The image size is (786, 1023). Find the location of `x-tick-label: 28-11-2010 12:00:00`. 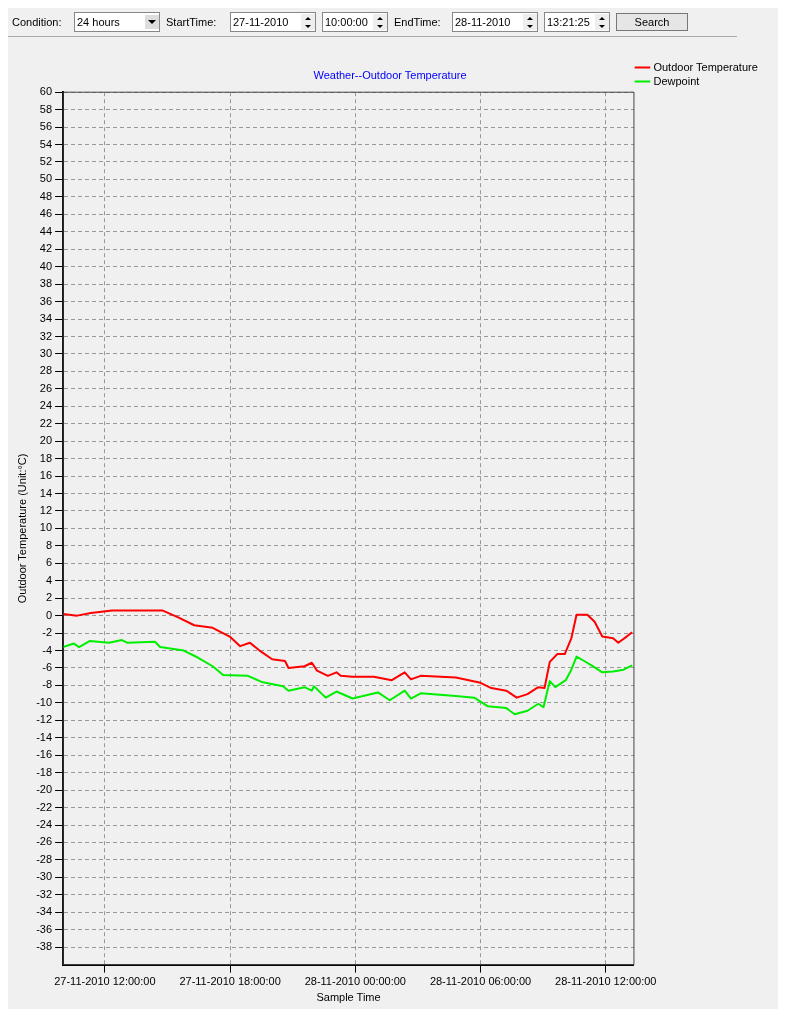

x-tick-label: 28-11-2010 12:00:00 is located at coordinates (606, 981).